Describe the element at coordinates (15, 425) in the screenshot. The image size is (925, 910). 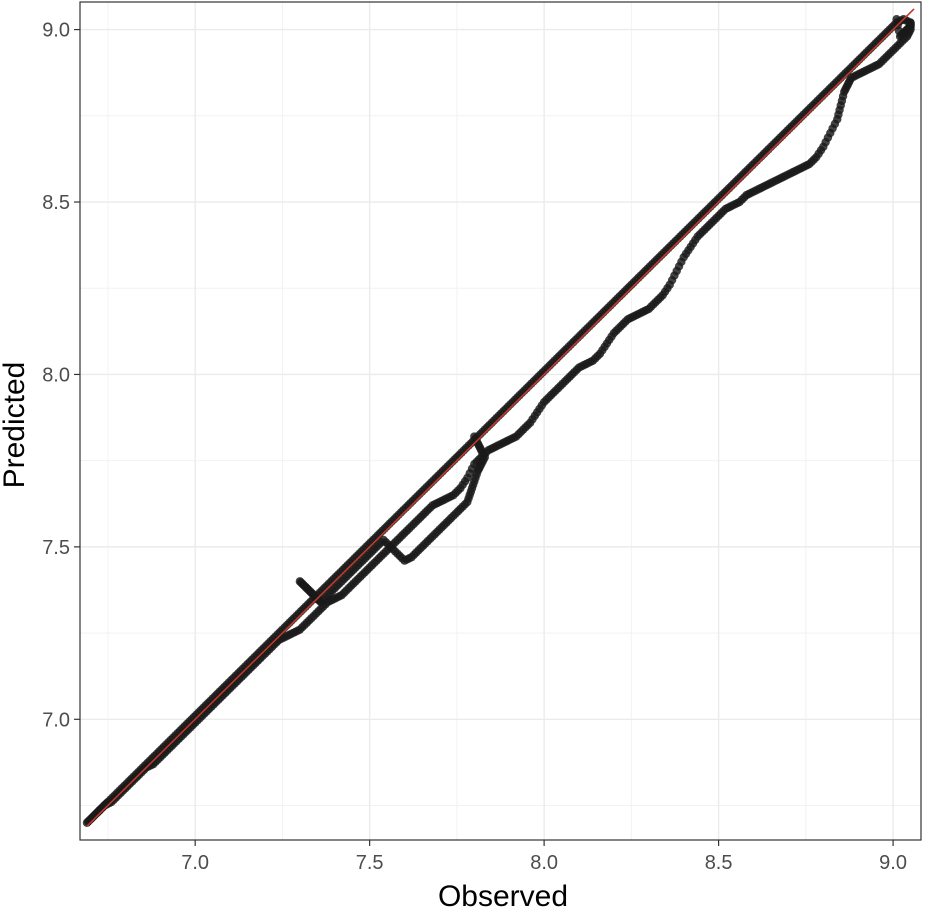
I see `y-axis-title: Predicted` at that location.